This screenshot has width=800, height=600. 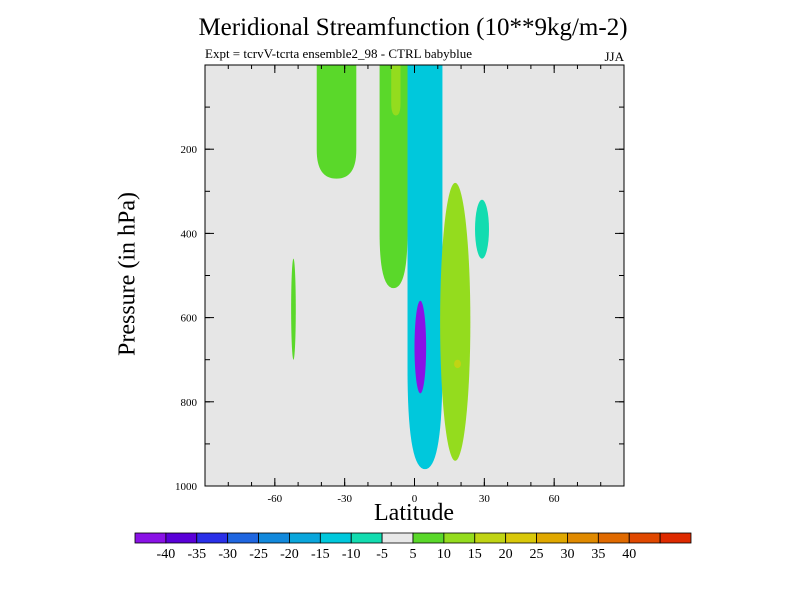 What do you see at coordinates (567, 554) in the screenshot?
I see `colorbar-label: 30` at bounding box center [567, 554].